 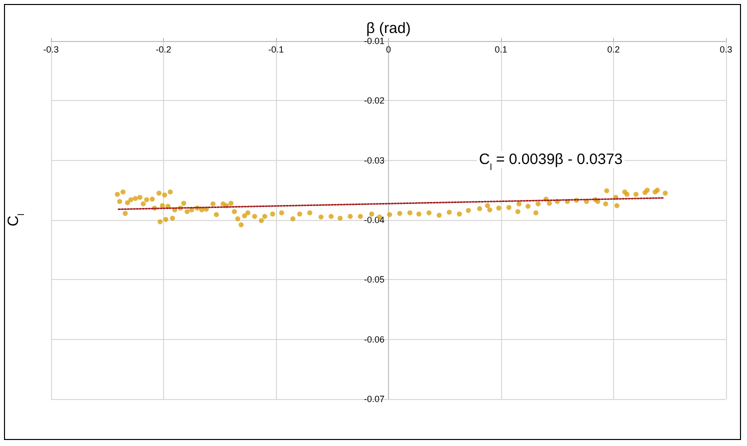 What do you see at coordinates (374, 101) in the screenshot?
I see `y-tick-label: -0.02` at bounding box center [374, 101].